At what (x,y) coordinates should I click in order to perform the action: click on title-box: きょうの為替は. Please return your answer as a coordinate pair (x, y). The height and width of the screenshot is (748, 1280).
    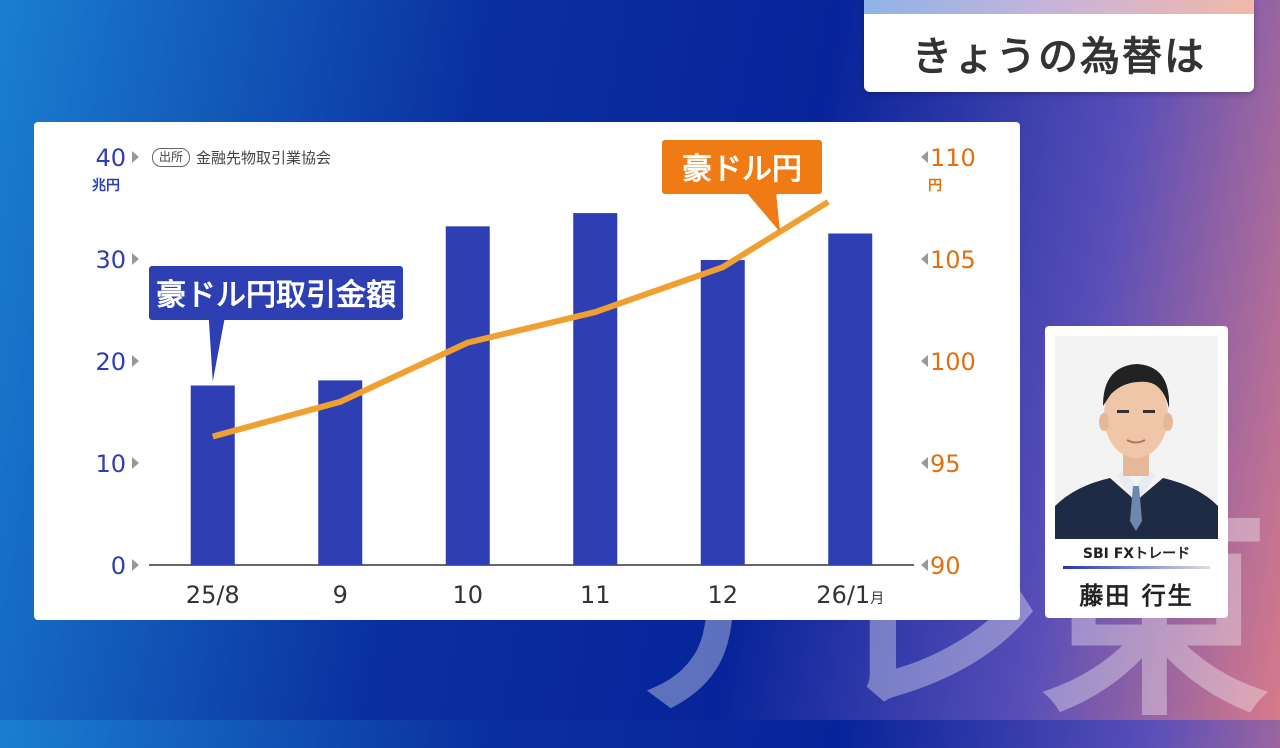
    Looking at the image, I should click on (1059, 46).